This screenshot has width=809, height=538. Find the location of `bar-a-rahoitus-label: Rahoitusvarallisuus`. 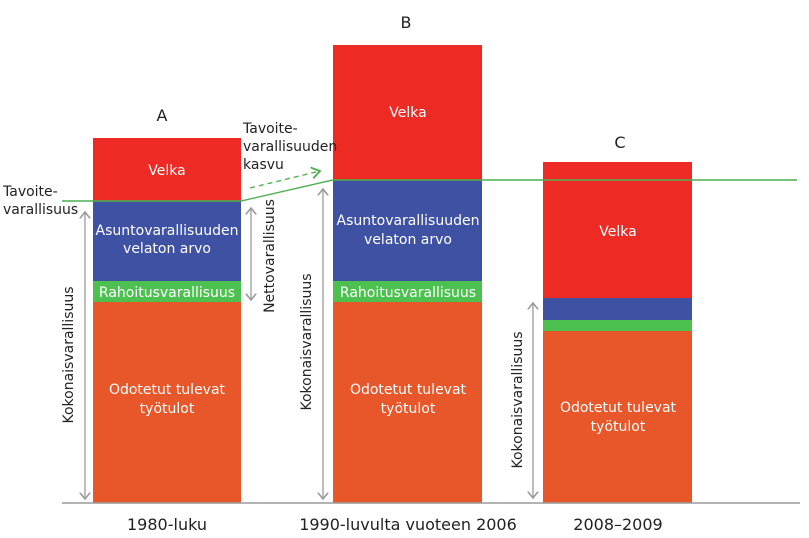

bar-a-rahoitus-label: Rahoitusvarallisuus is located at coordinates (167, 293).